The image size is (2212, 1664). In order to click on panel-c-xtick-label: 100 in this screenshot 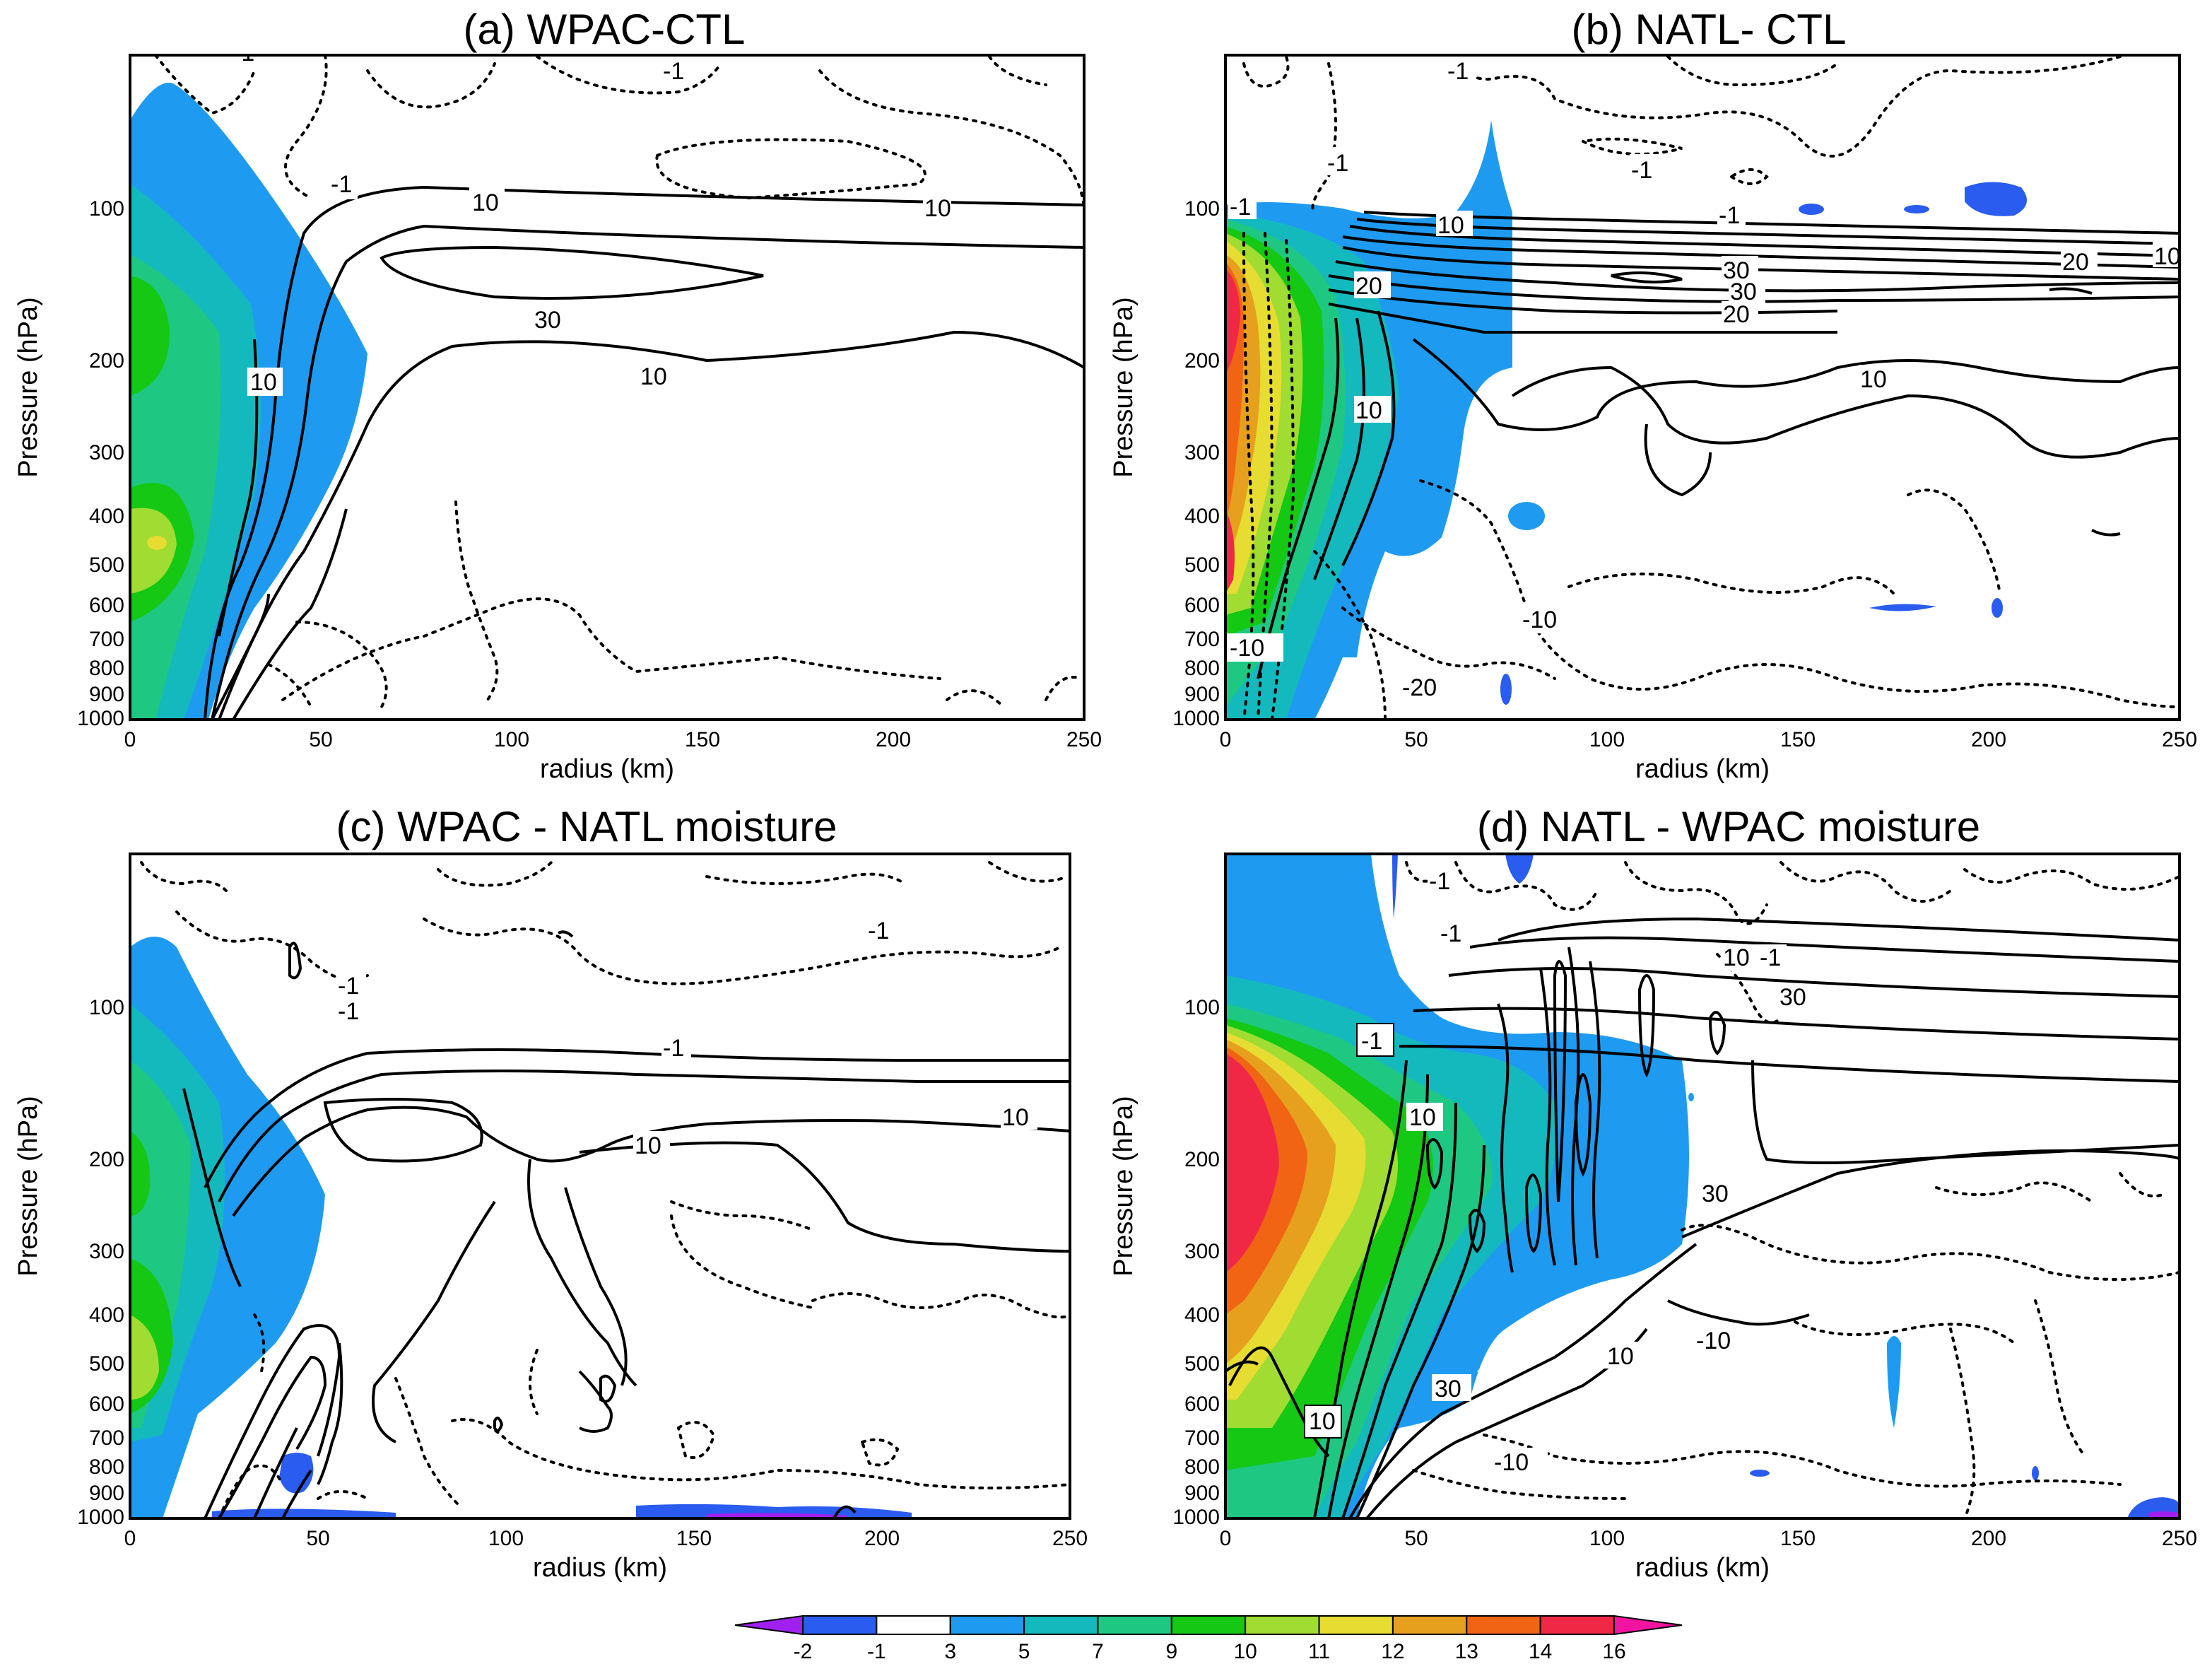, I will do `click(506, 1538)`.